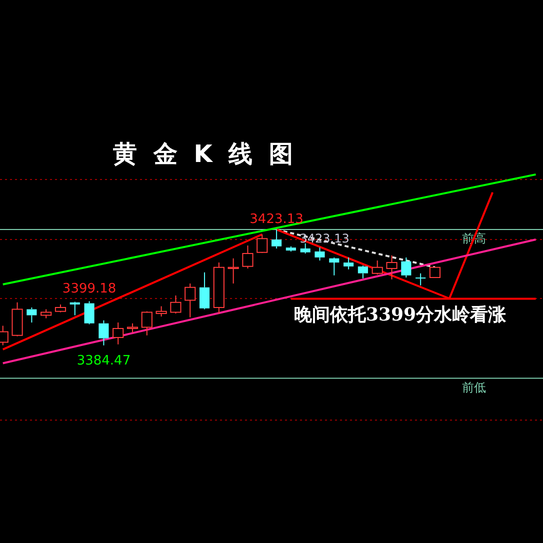 The height and width of the screenshot is (543, 543). I want to click on ref-line-label: 前低, so click(474, 387).